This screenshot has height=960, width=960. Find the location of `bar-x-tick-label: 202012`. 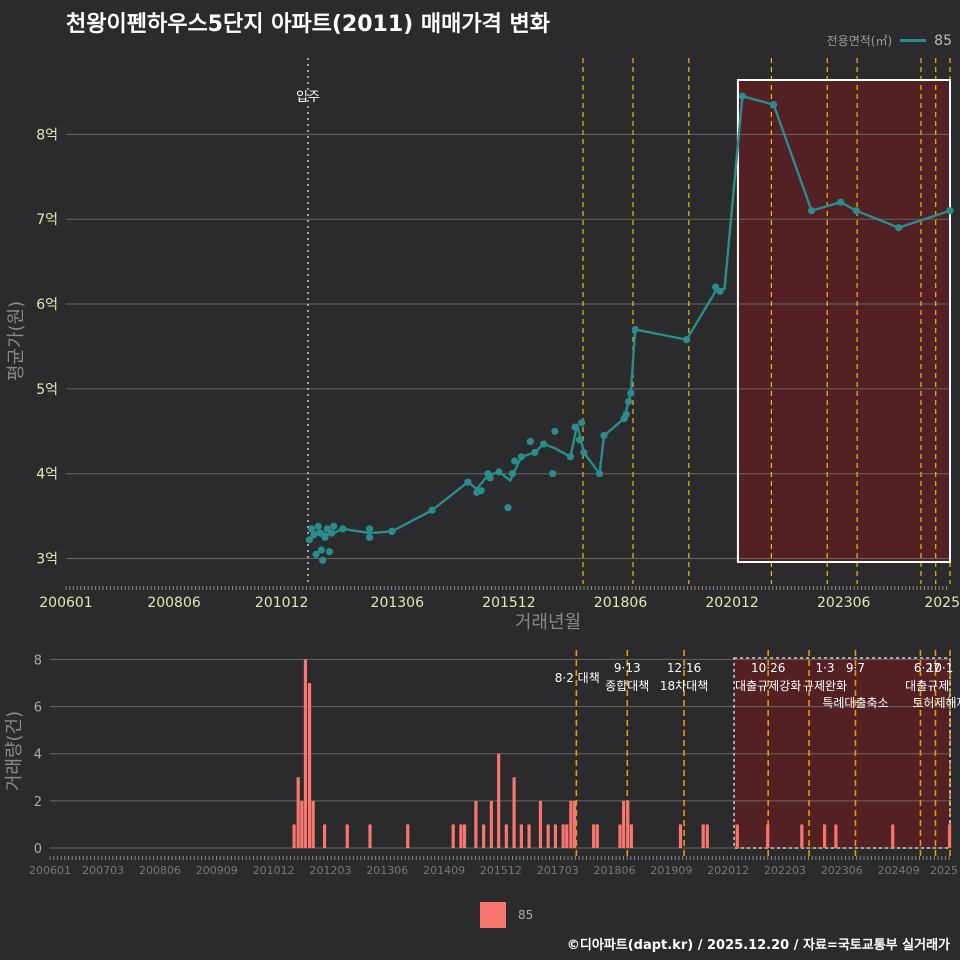

bar-x-tick-label: 202012 is located at coordinates (728, 870).